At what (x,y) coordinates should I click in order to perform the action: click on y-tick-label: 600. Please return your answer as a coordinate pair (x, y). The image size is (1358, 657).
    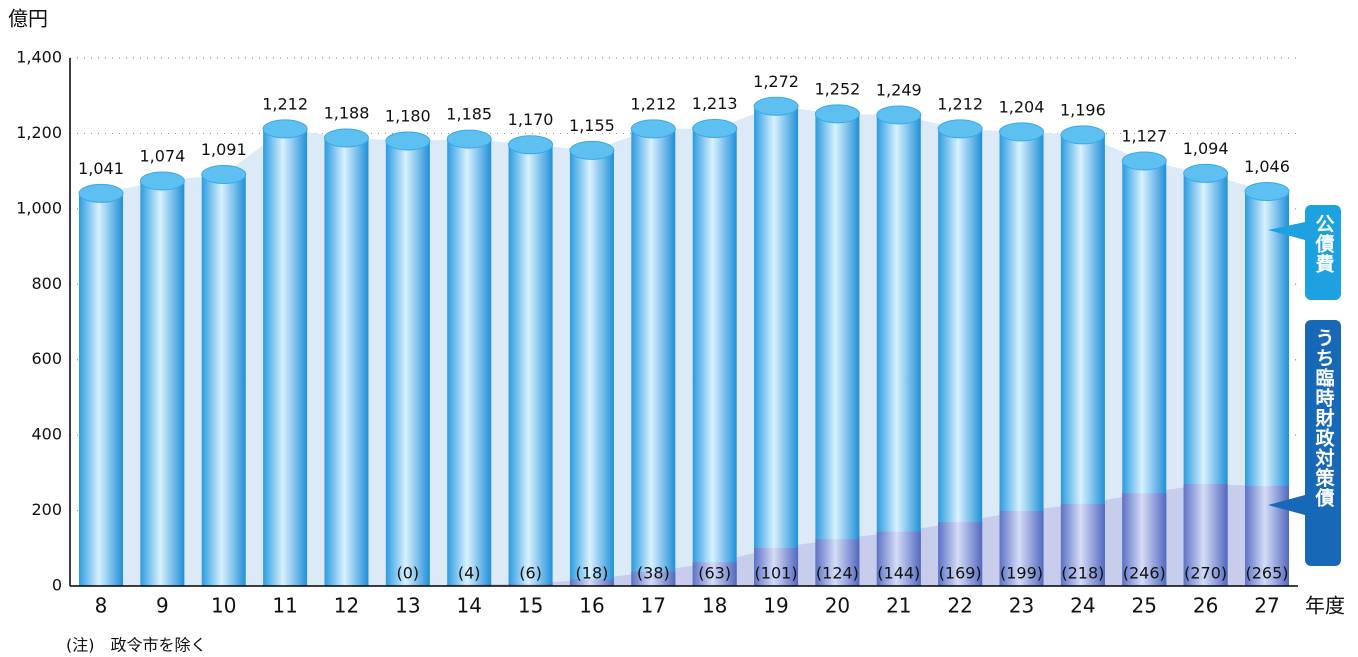
    Looking at the image, I should click on (46, 358).